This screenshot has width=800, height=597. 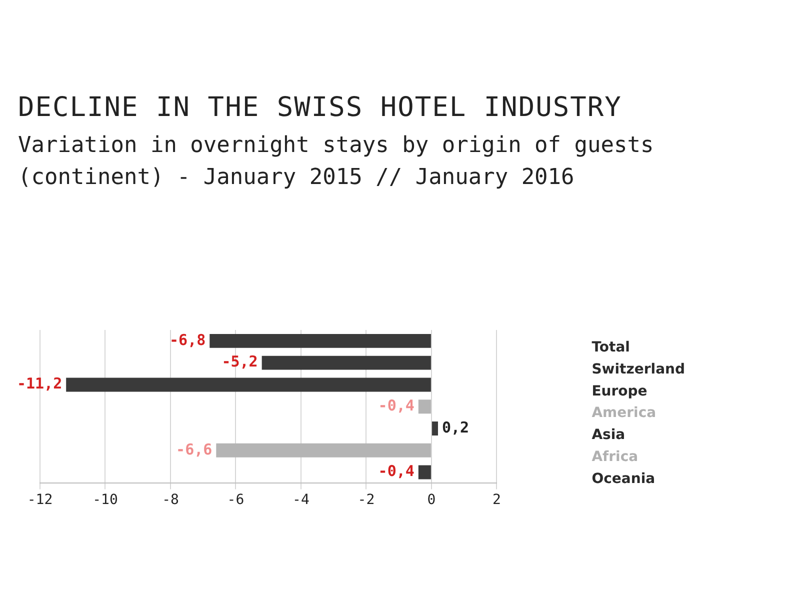 I want to click on y-tick-label: Switzerland, so click(x=639, y=369).